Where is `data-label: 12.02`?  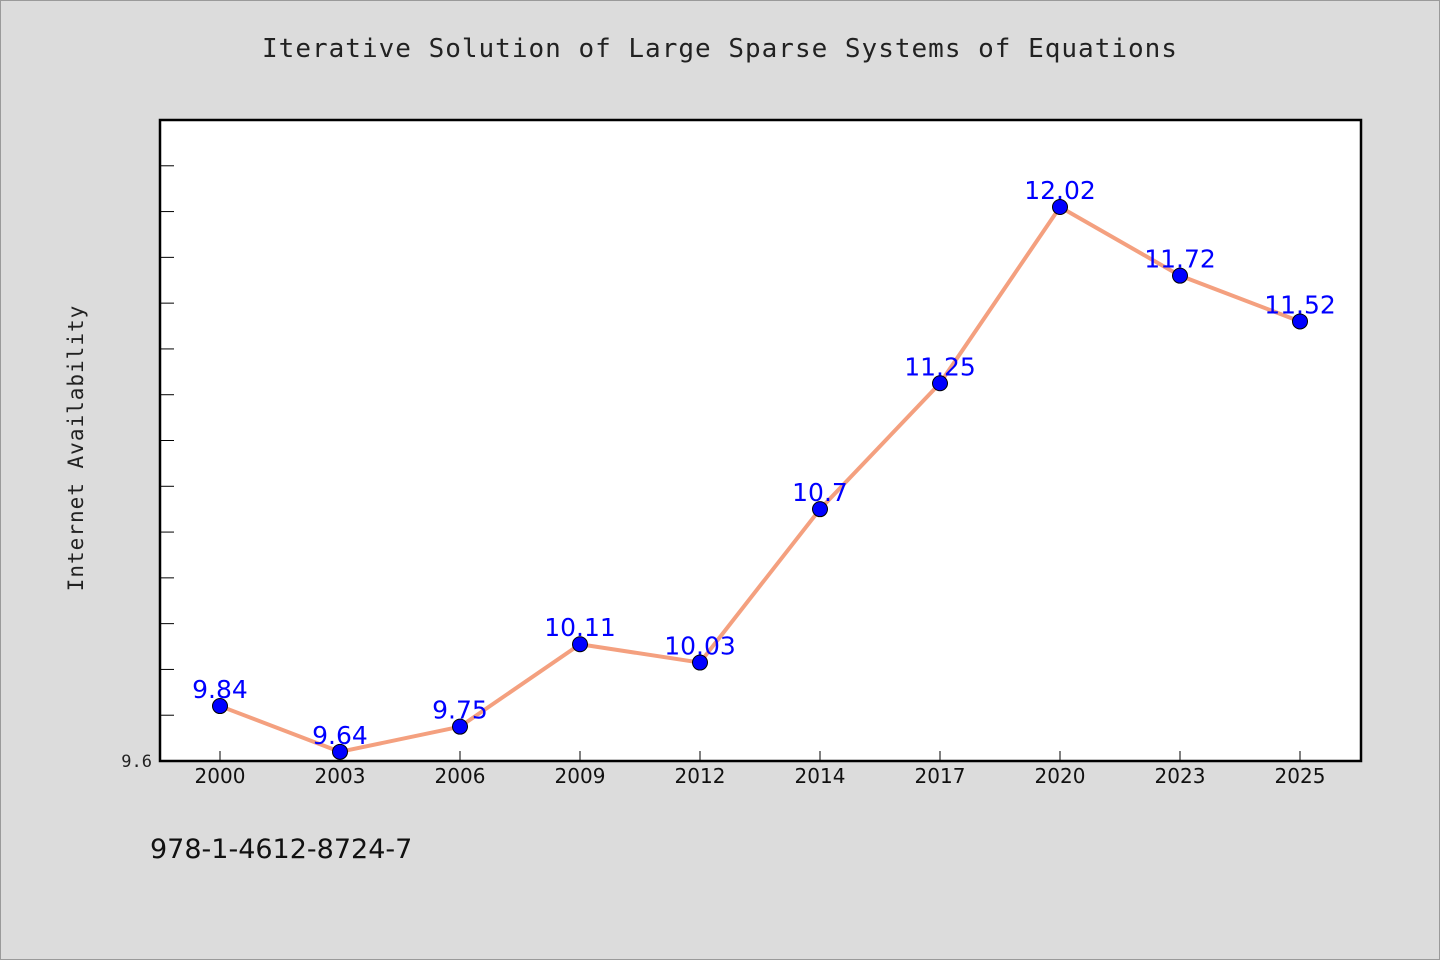
data-label: 12.02 is located at coordinates (1060, 190).